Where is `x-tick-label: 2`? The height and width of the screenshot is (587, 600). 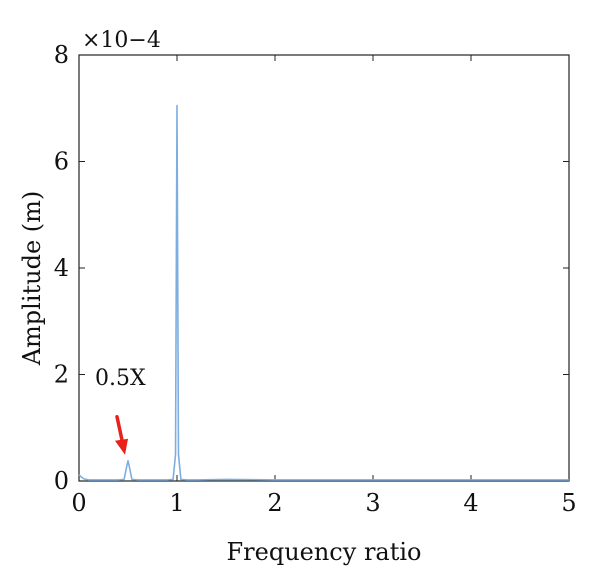 x-tick-label: 2 is located at coordinates (274, 503).